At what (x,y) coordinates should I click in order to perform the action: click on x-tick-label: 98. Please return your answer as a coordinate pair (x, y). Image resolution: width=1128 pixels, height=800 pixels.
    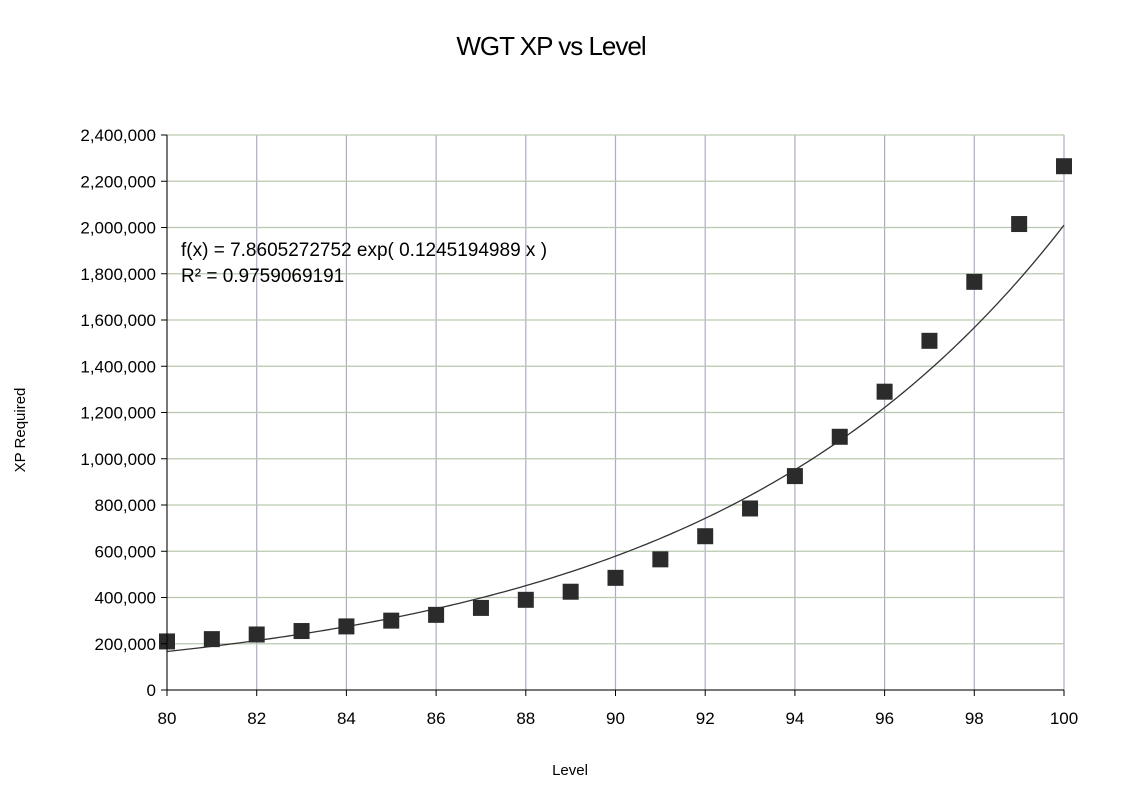
    Looking at the image, I should click on (974, 718).